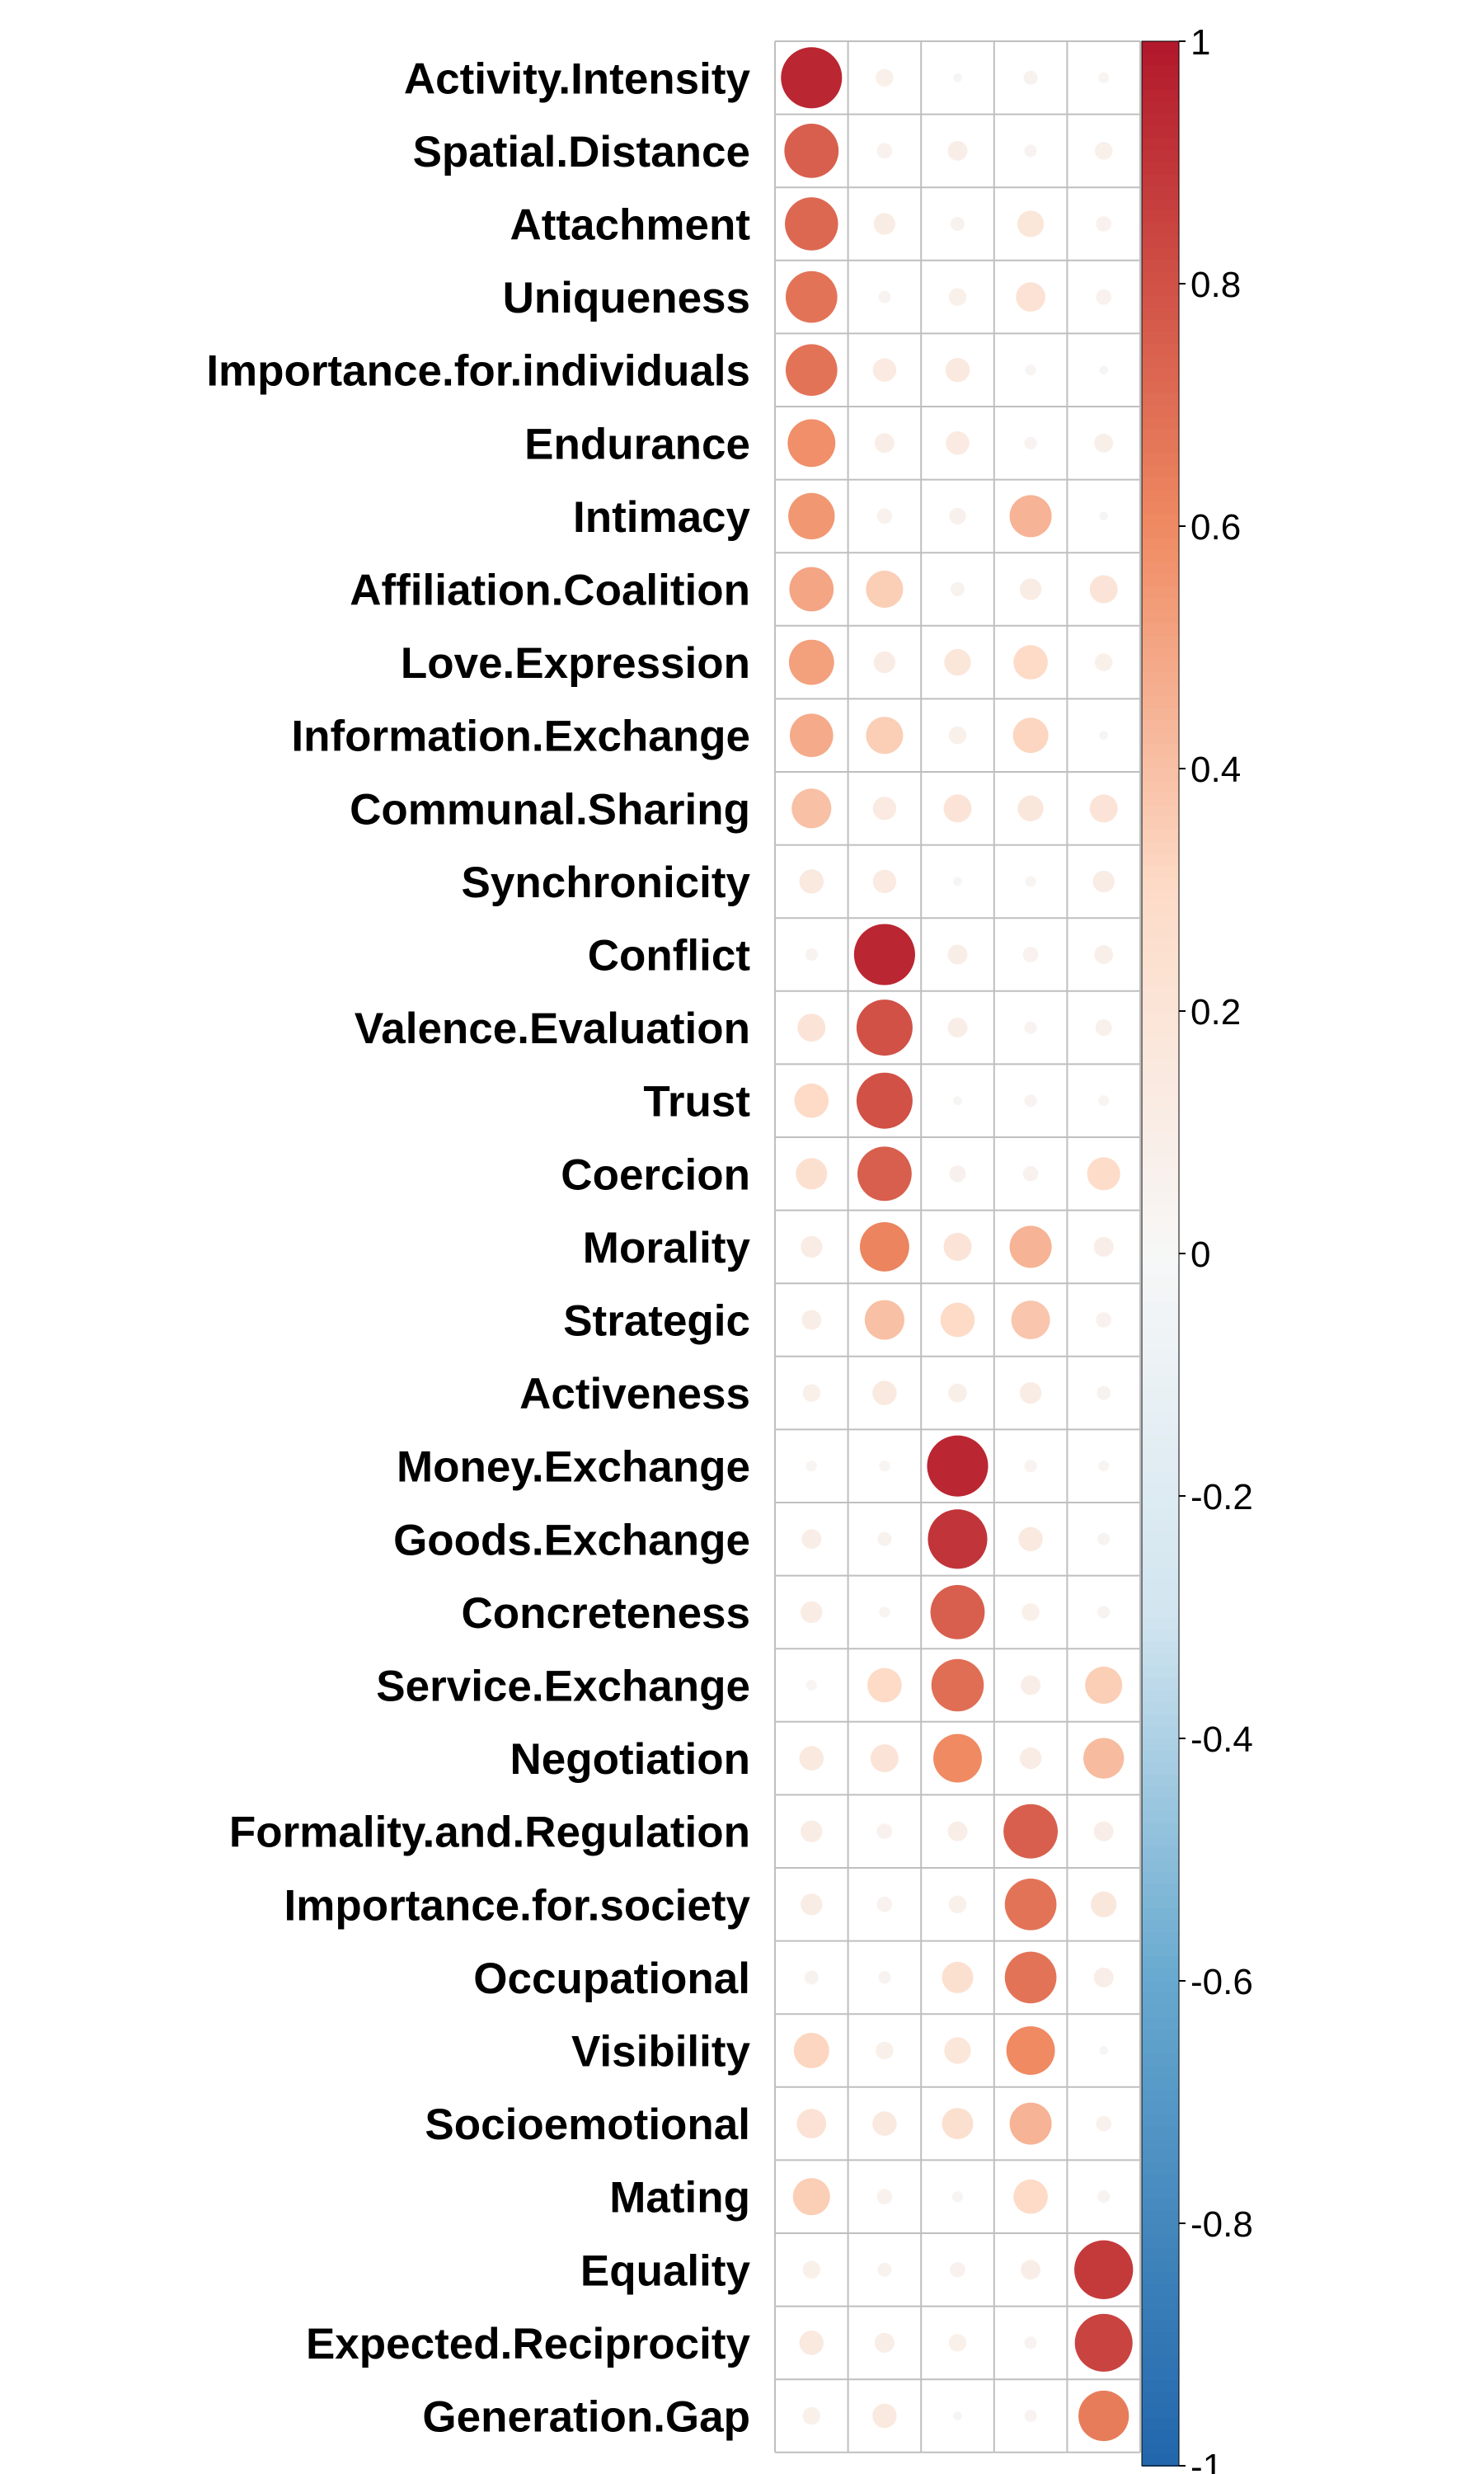  Describe the element at coordinates (696, 1102) in the screenshot. I see `row-label: Trust` at that location.